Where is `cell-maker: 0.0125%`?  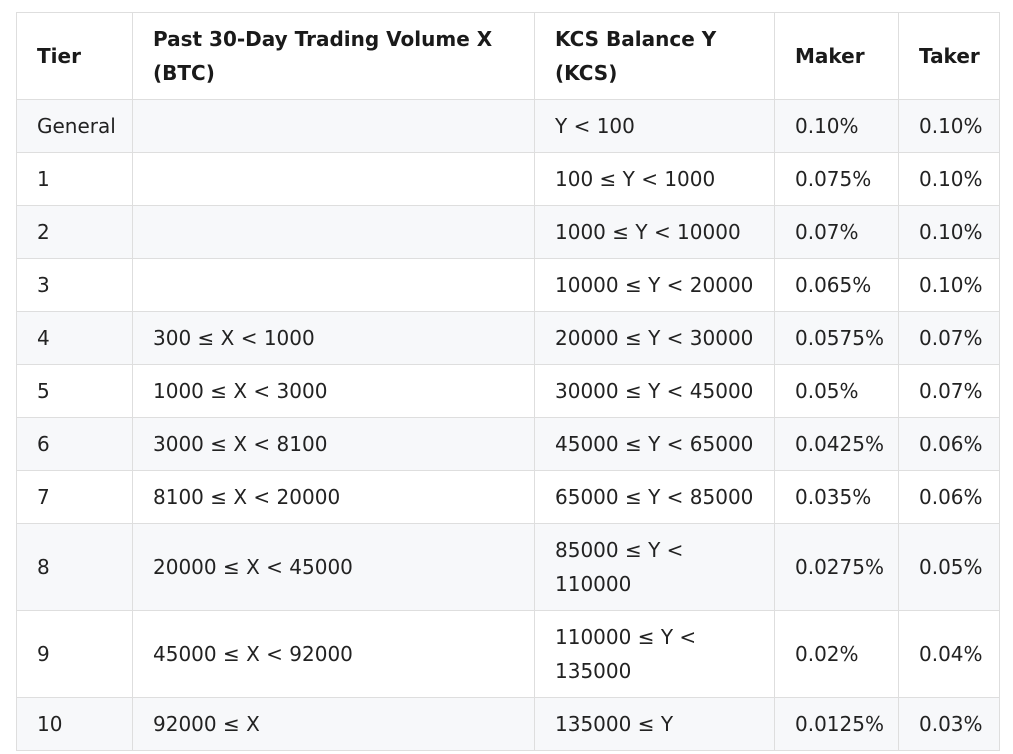 cell-maker: 0.0125% is located at coordinates (836, 724).